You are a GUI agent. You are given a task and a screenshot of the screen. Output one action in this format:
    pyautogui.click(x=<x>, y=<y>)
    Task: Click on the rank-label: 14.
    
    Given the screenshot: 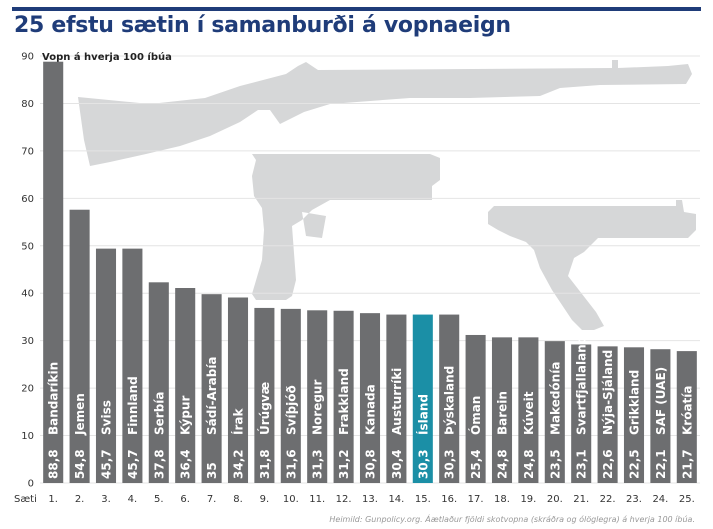 What is the action you would take?
    pyautogui.click(x=396, y=499)
    